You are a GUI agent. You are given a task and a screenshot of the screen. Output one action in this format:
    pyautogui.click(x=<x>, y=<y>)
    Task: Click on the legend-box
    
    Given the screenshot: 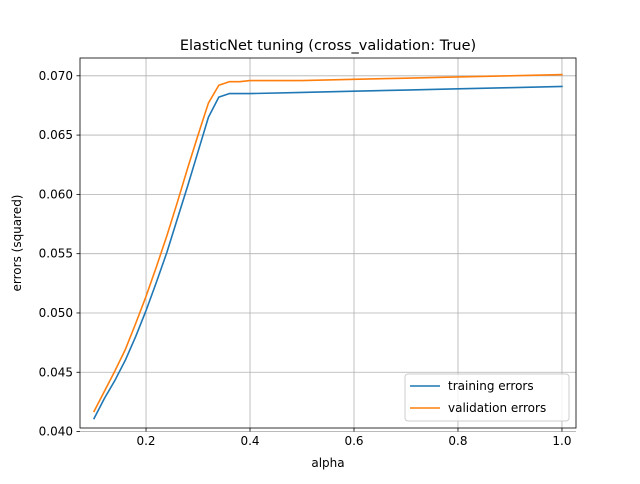 What is the action you would take?
    pyautogui.click(x=487, y=397)
    